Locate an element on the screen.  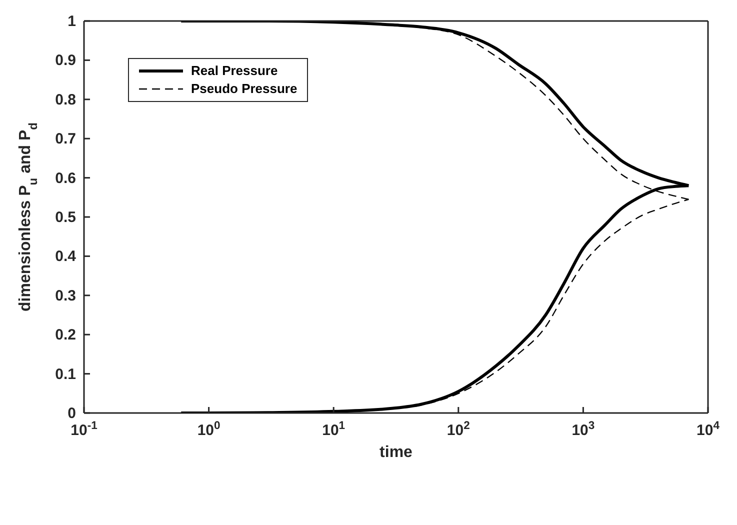
y-tick-label: 0.1 is located at coordinates (65, 374).